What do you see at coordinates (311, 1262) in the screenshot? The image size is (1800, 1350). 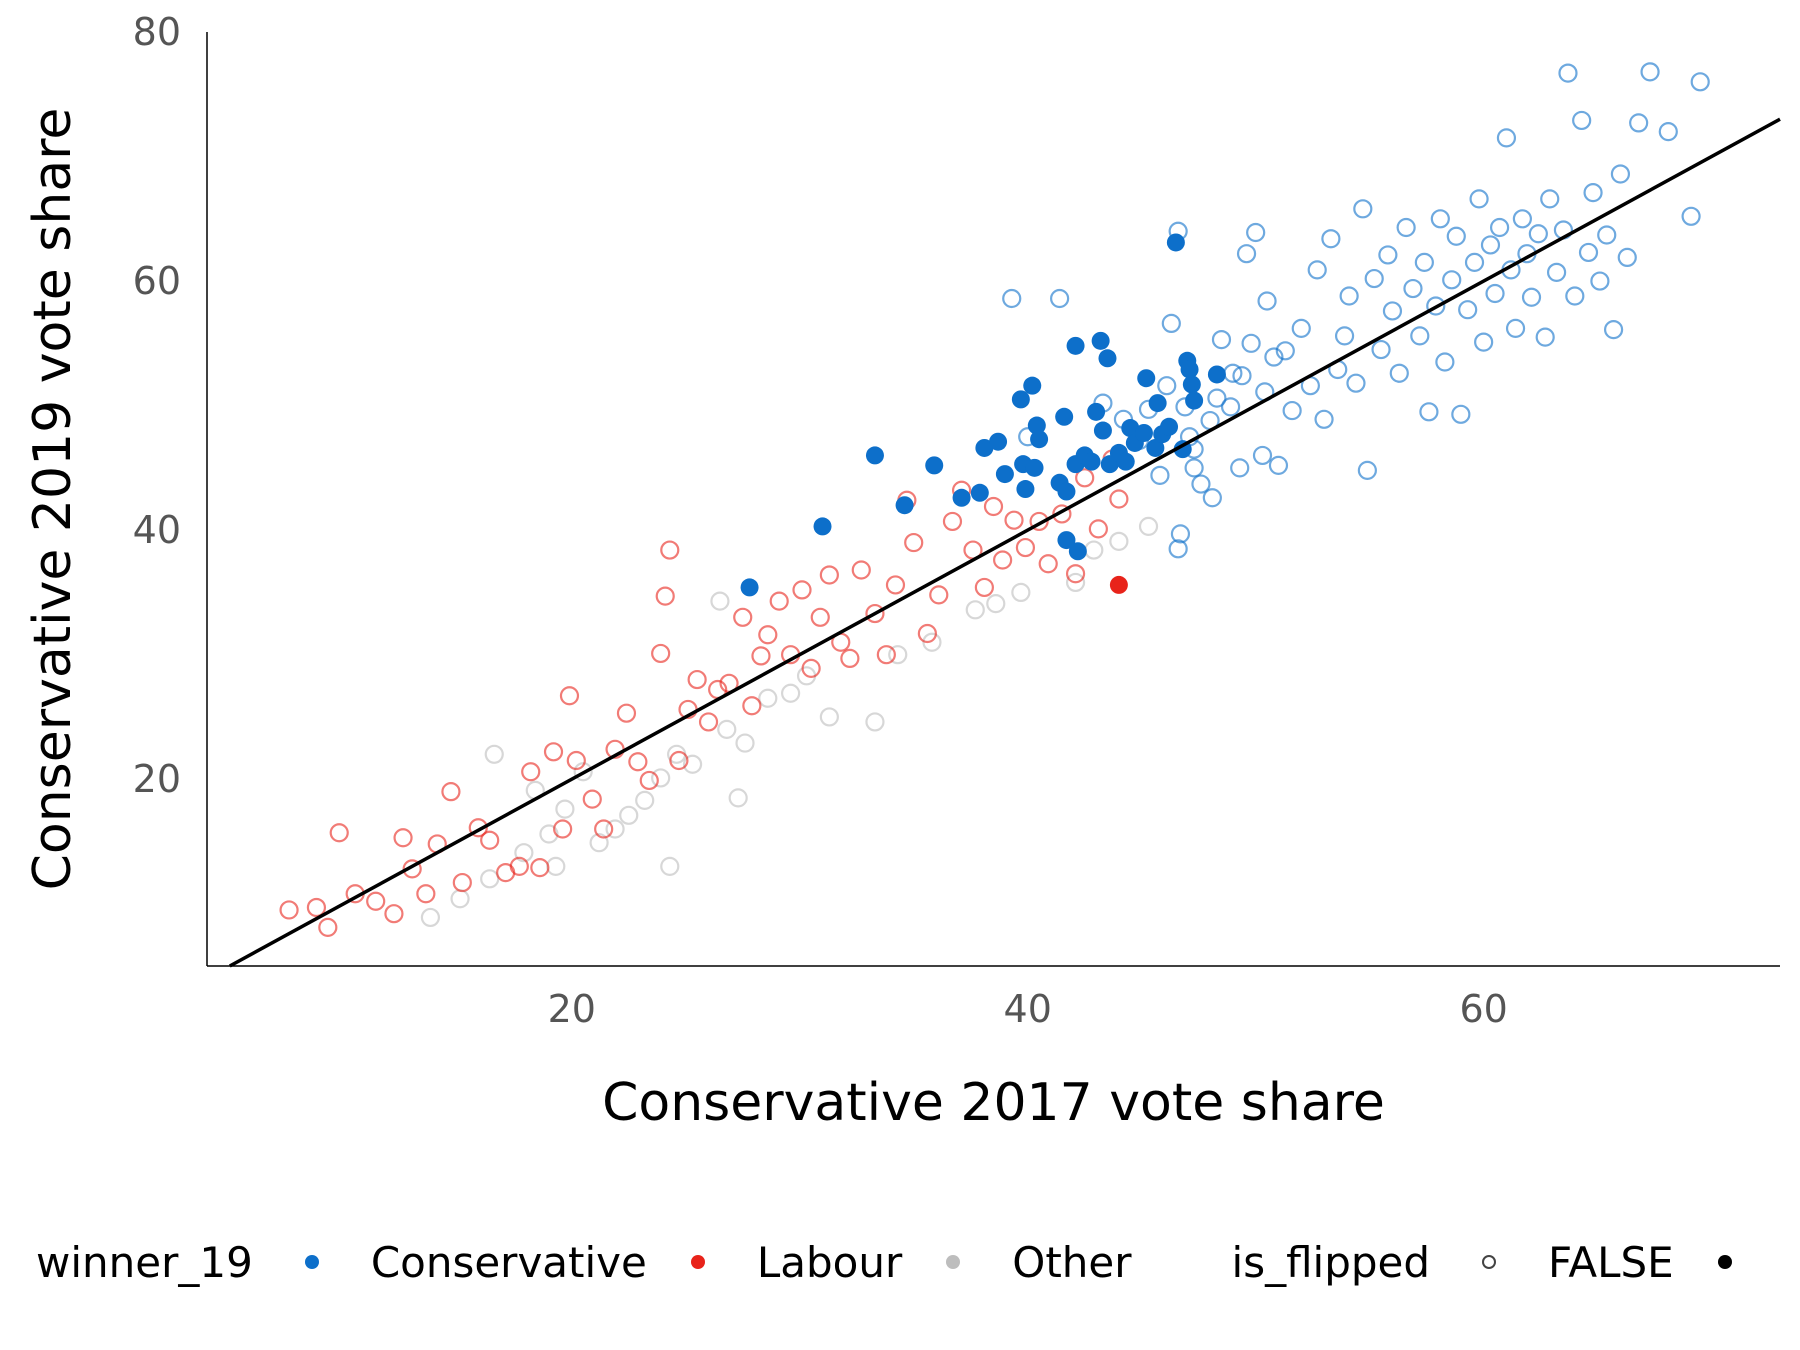 I see `legend-key-conservative` at bounding box center [311, 1262].